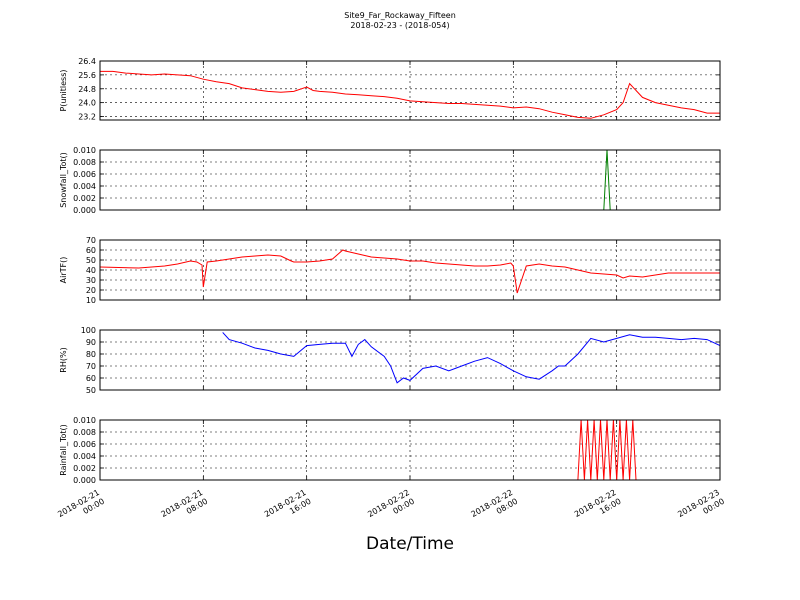 The width and height of the screenshot is (800, 600). Describe the element at coordinates (91, 280) in the screenshot. I see `y-tick-label: 30` at that location.